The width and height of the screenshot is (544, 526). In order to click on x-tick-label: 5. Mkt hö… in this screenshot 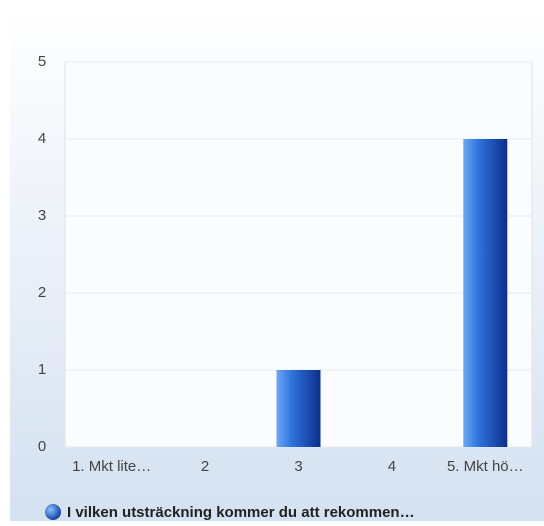, I will do `click(485, 466)`.